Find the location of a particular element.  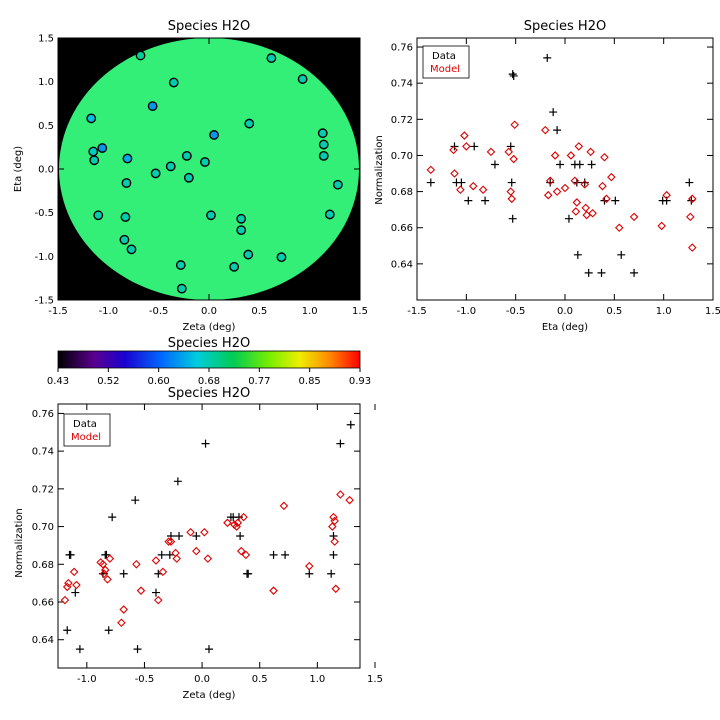

eta-x-tick-label: 1.5 is located at coordinates (712, 311).